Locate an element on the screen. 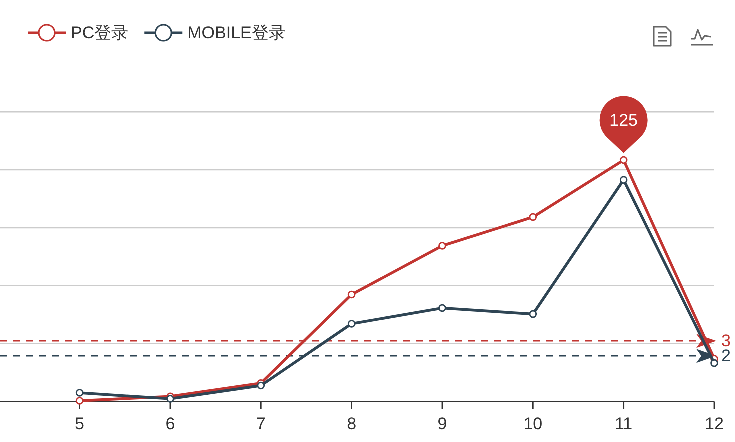 Image resolution: width=735 pixels, height=442 pixels. x-tick-label: 10 is located at coordinates (533, 424).